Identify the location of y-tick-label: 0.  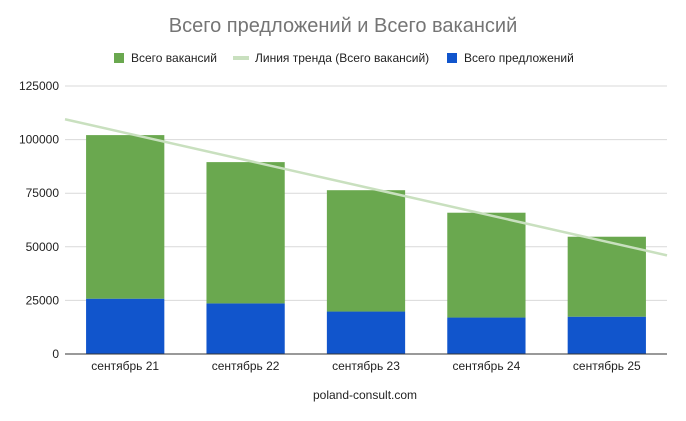
(55, 354).